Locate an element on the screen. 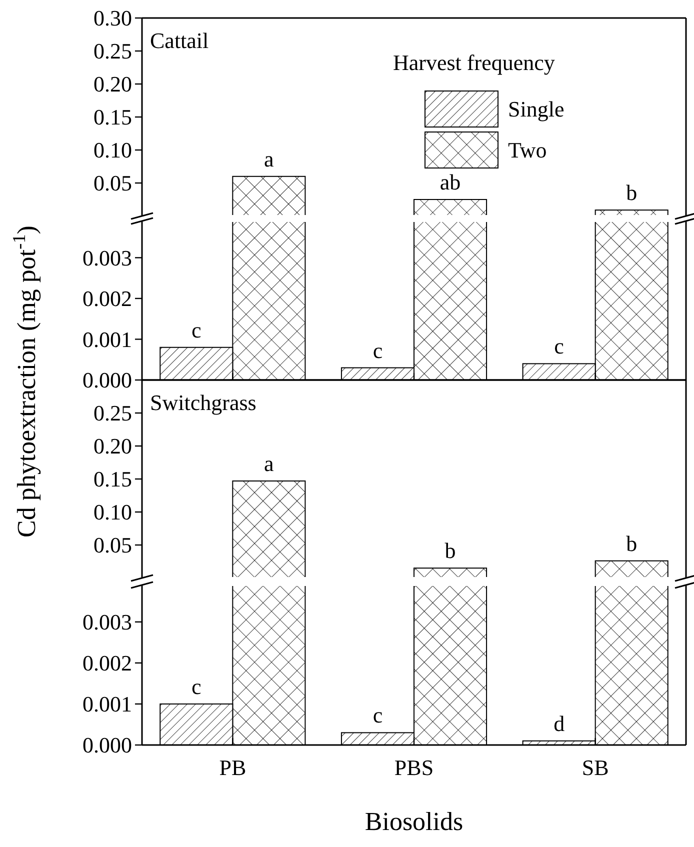 The width and height of the screenshot is (694, 847). data-label: ab is located at coordinates (450, 182).